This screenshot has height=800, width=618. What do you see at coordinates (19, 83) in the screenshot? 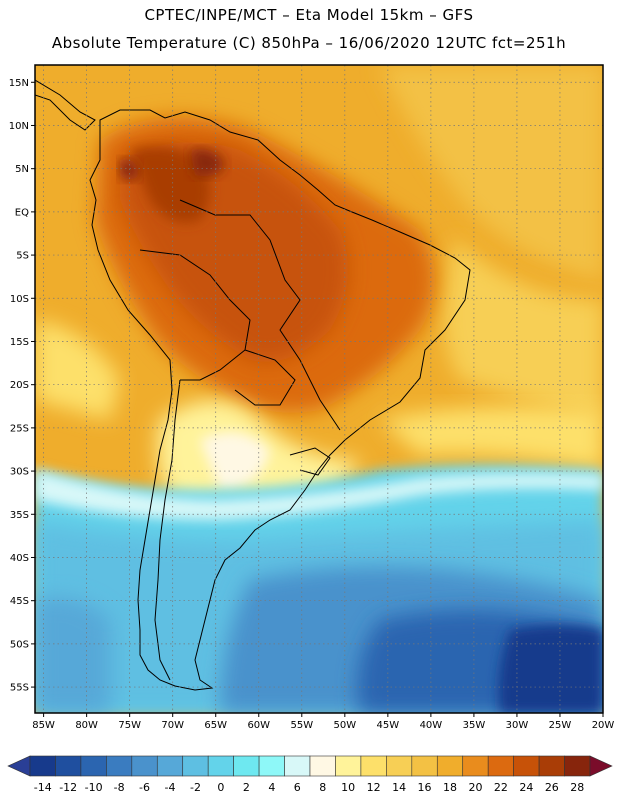
I see `lat-tick-label: 15N` at bounding box center [19, 83].